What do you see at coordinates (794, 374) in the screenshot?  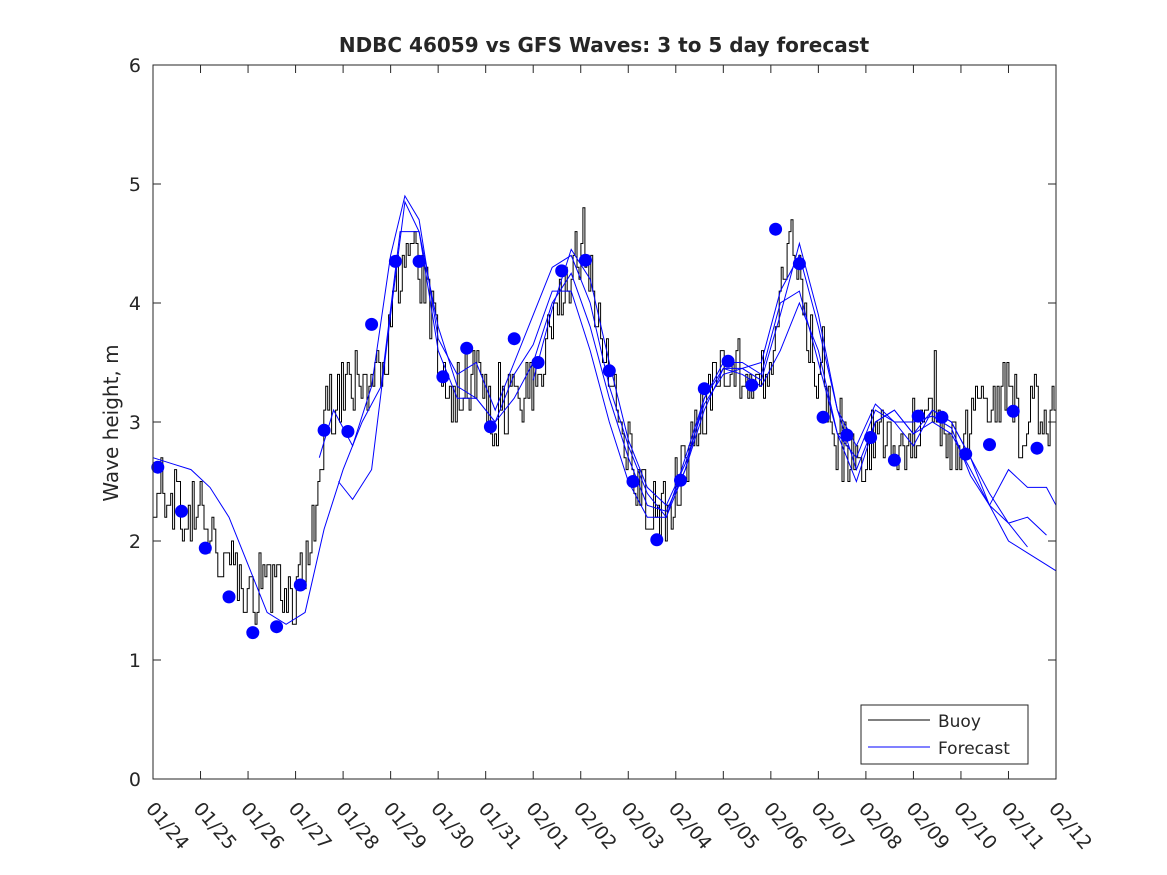 I see `forecast-line` at bounding box center [794, 374].